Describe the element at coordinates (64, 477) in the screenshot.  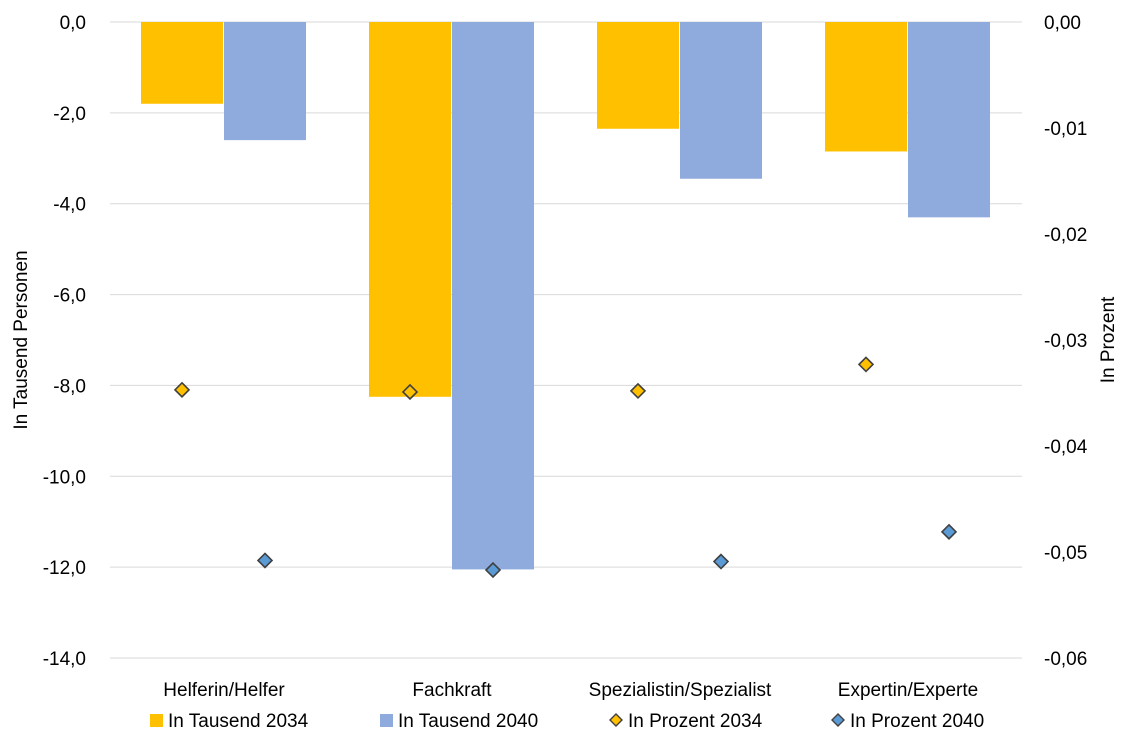
I see `left-tick-label: -10,0` at that location.